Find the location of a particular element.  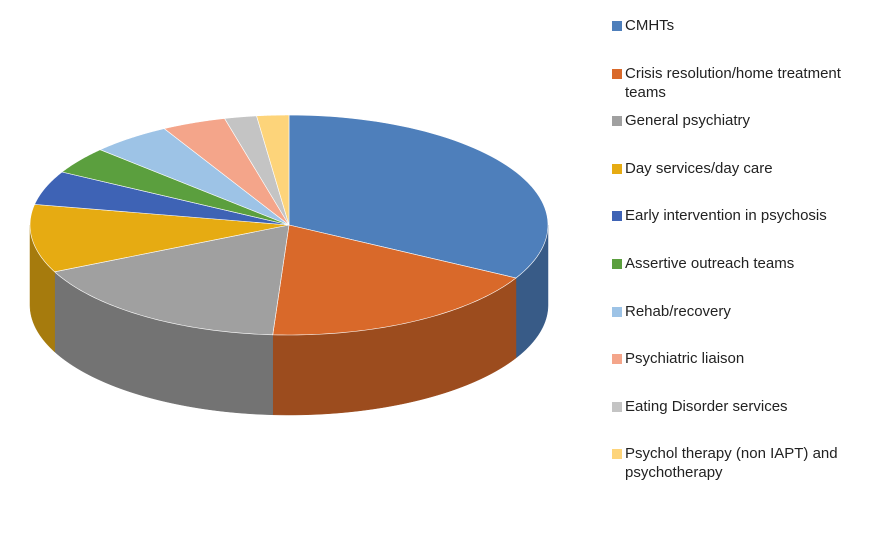

legend-item: Assertive outreach teams is located at coordinates (747, 263).